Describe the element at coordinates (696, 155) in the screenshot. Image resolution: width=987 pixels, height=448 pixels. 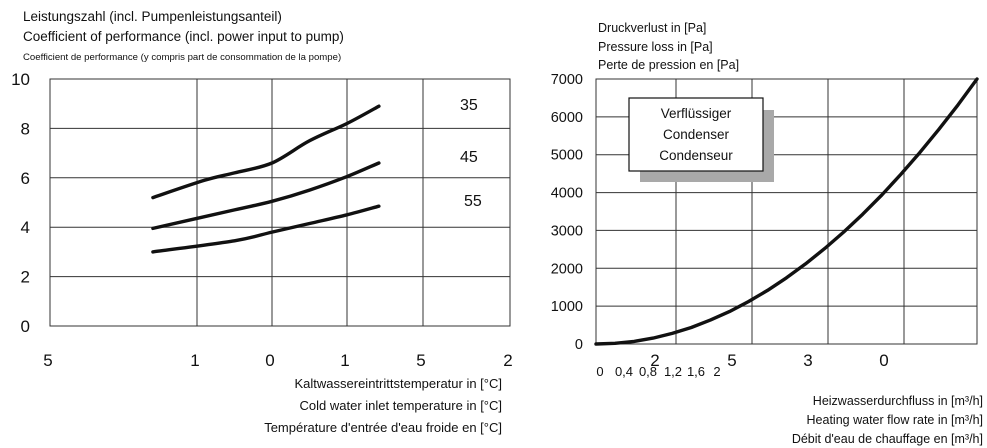
I see `legend-box-line-3: Condenseur` at that location.